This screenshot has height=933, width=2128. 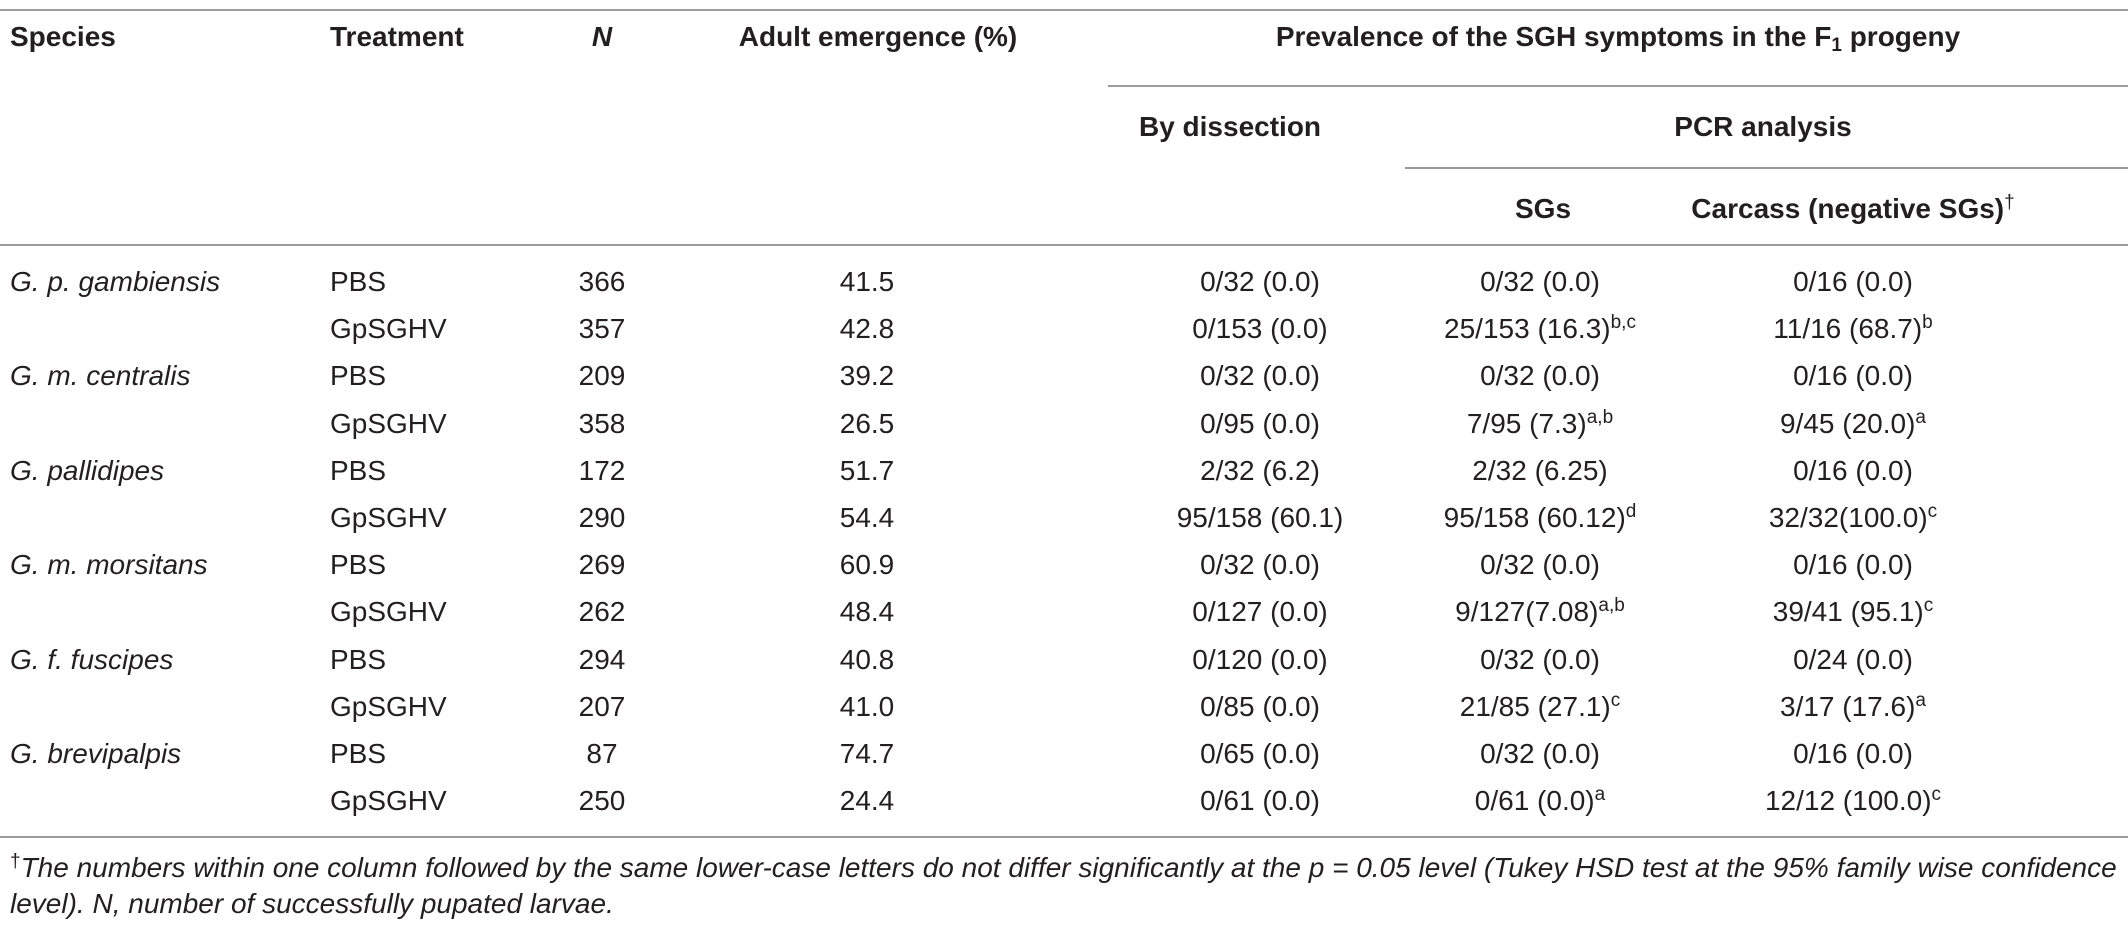 I want to click on cell-sgs: 9/127(7.08)a,b, so click(x=1540, y=611).